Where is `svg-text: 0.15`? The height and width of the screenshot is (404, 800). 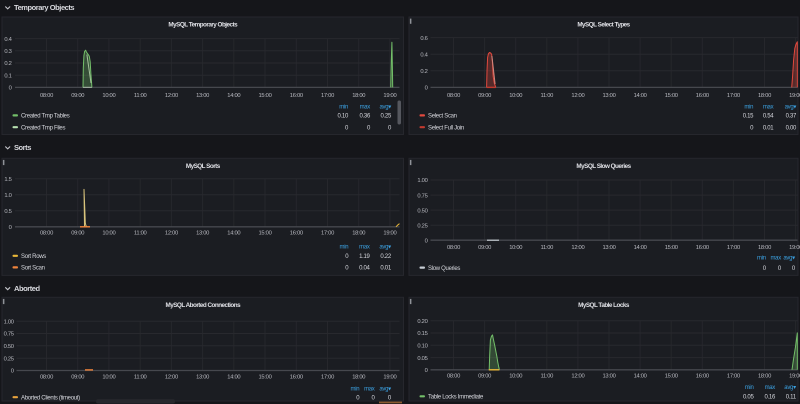 svg-text: 0.15 is located at coordinates (422, 334).